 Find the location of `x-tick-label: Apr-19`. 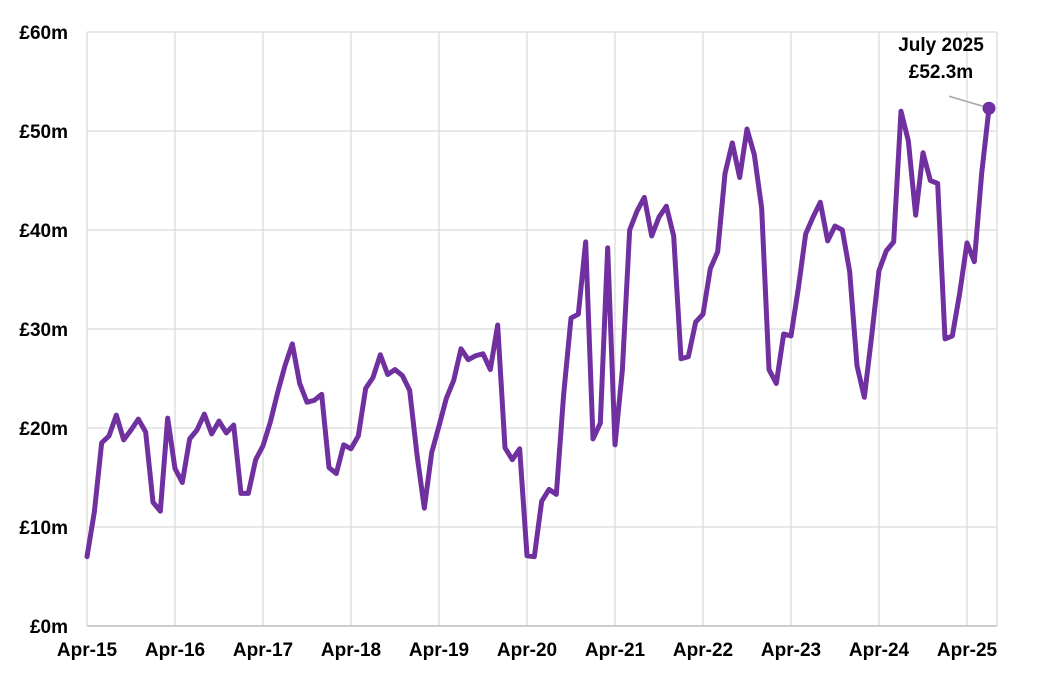

x-tick-label: Apr-19 is located at coordinates (439, 650).